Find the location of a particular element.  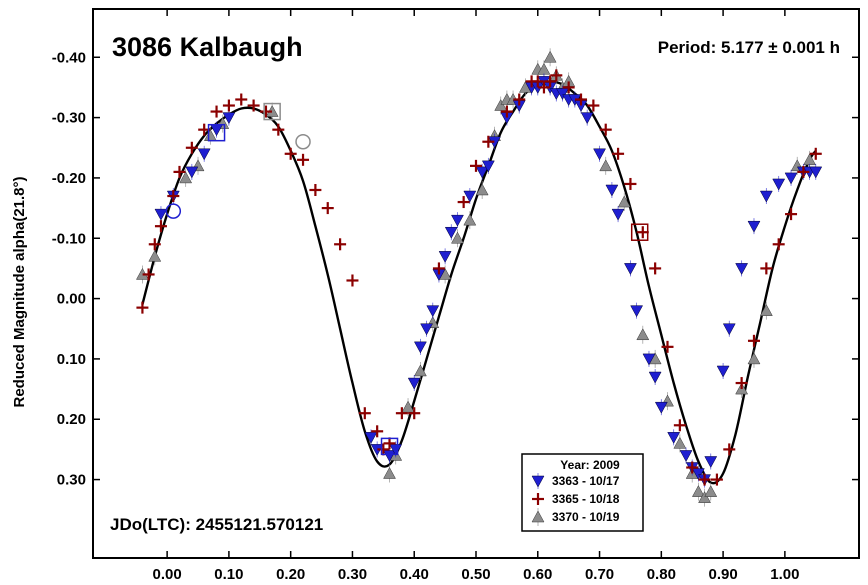

y-tick-label: -0.20 is located at coordinates (69, 178).